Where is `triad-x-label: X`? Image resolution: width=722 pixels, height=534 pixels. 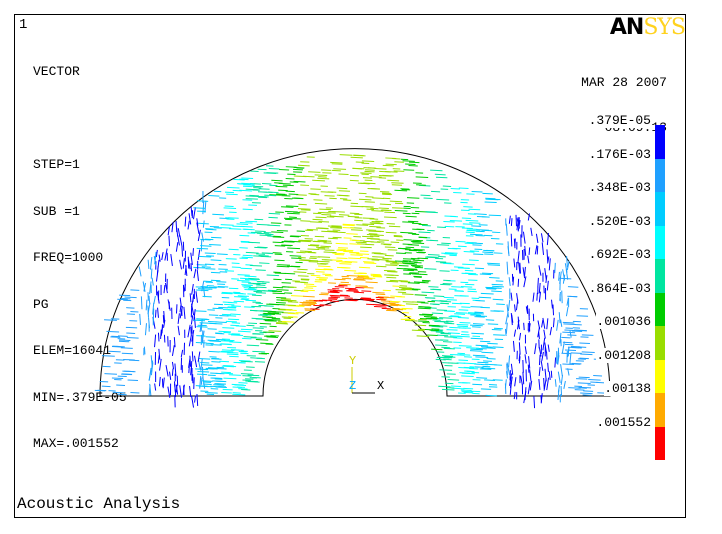
triad-x-label: X is located at coordinates (380, 386).